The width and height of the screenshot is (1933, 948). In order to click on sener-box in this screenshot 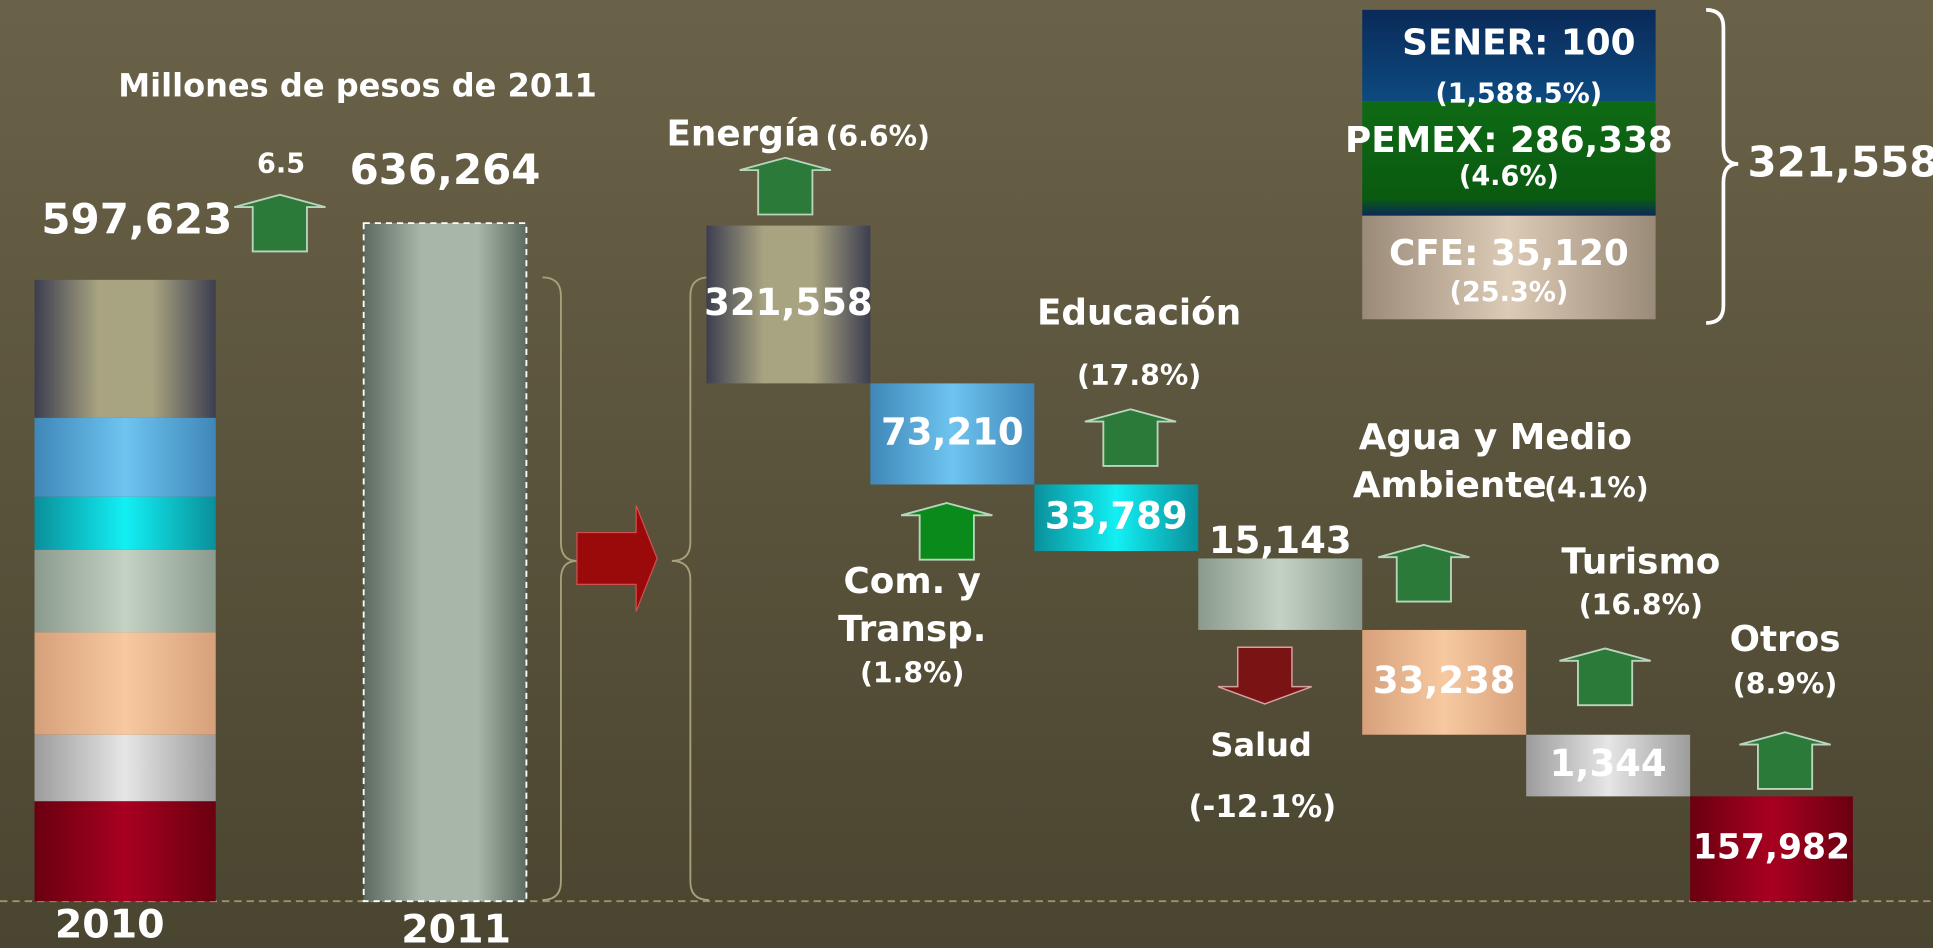, I will do `click(1509, 55)`.